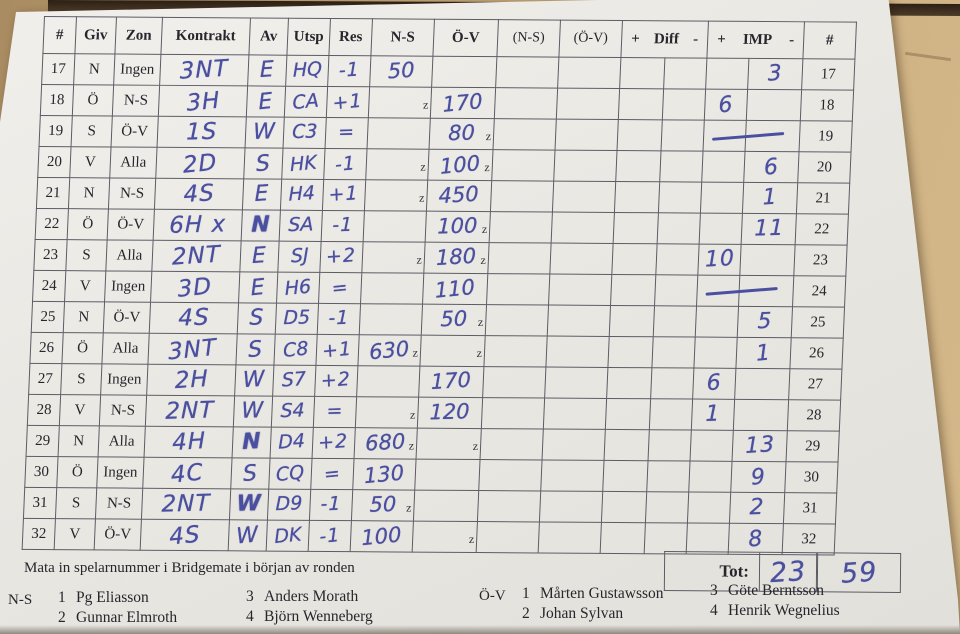 This screenshot has height=634, width=960. Describe the element at coordinates (450, 413) in the screenshot. I see `ov-score-cell: 120` at that location.